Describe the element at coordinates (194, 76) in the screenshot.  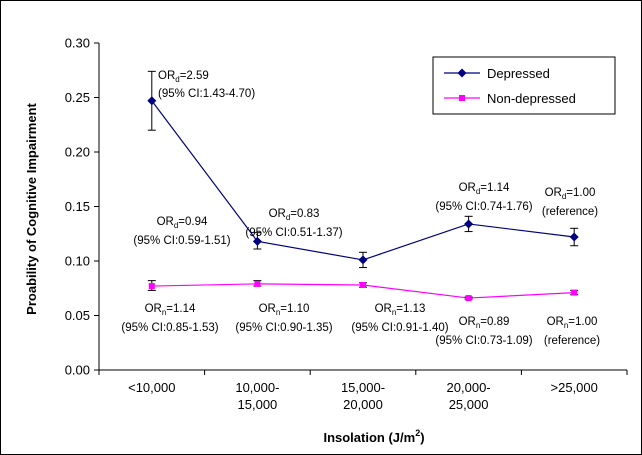
I see `odds-ratio-value: =2.59` at that location.